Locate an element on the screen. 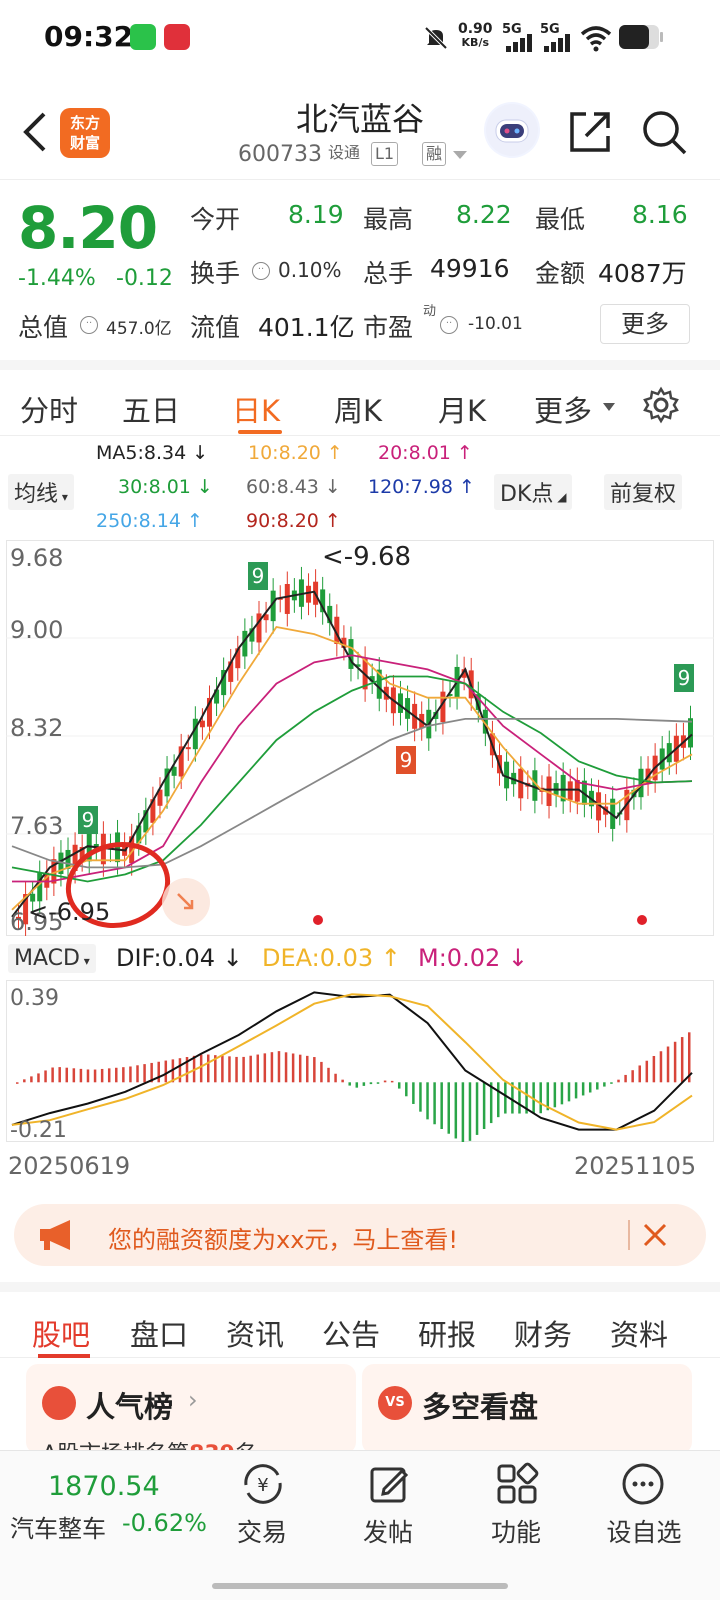 This screenshot has width=720, height=1600. nav-watchlist: 设自选 is located at coordinates (644, 1532).